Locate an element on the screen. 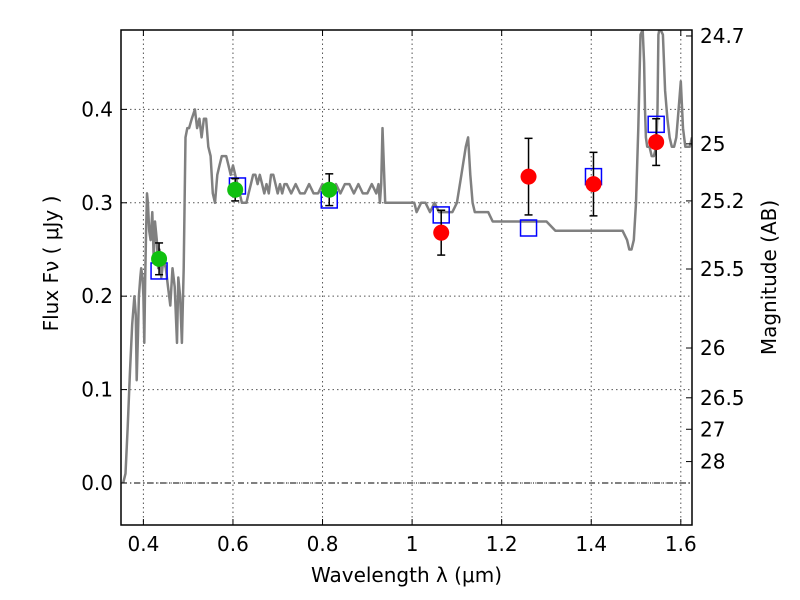 The width and height of the screenshot is (800, 600). y2-tick-label: 27 is located at coordinates (712, 429).